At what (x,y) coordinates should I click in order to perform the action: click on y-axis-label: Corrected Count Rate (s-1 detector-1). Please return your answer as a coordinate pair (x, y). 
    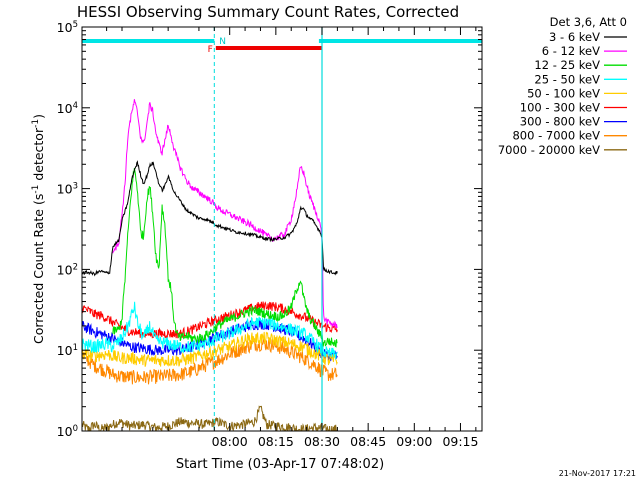
    Looking at the image, I should click on (38, 229).